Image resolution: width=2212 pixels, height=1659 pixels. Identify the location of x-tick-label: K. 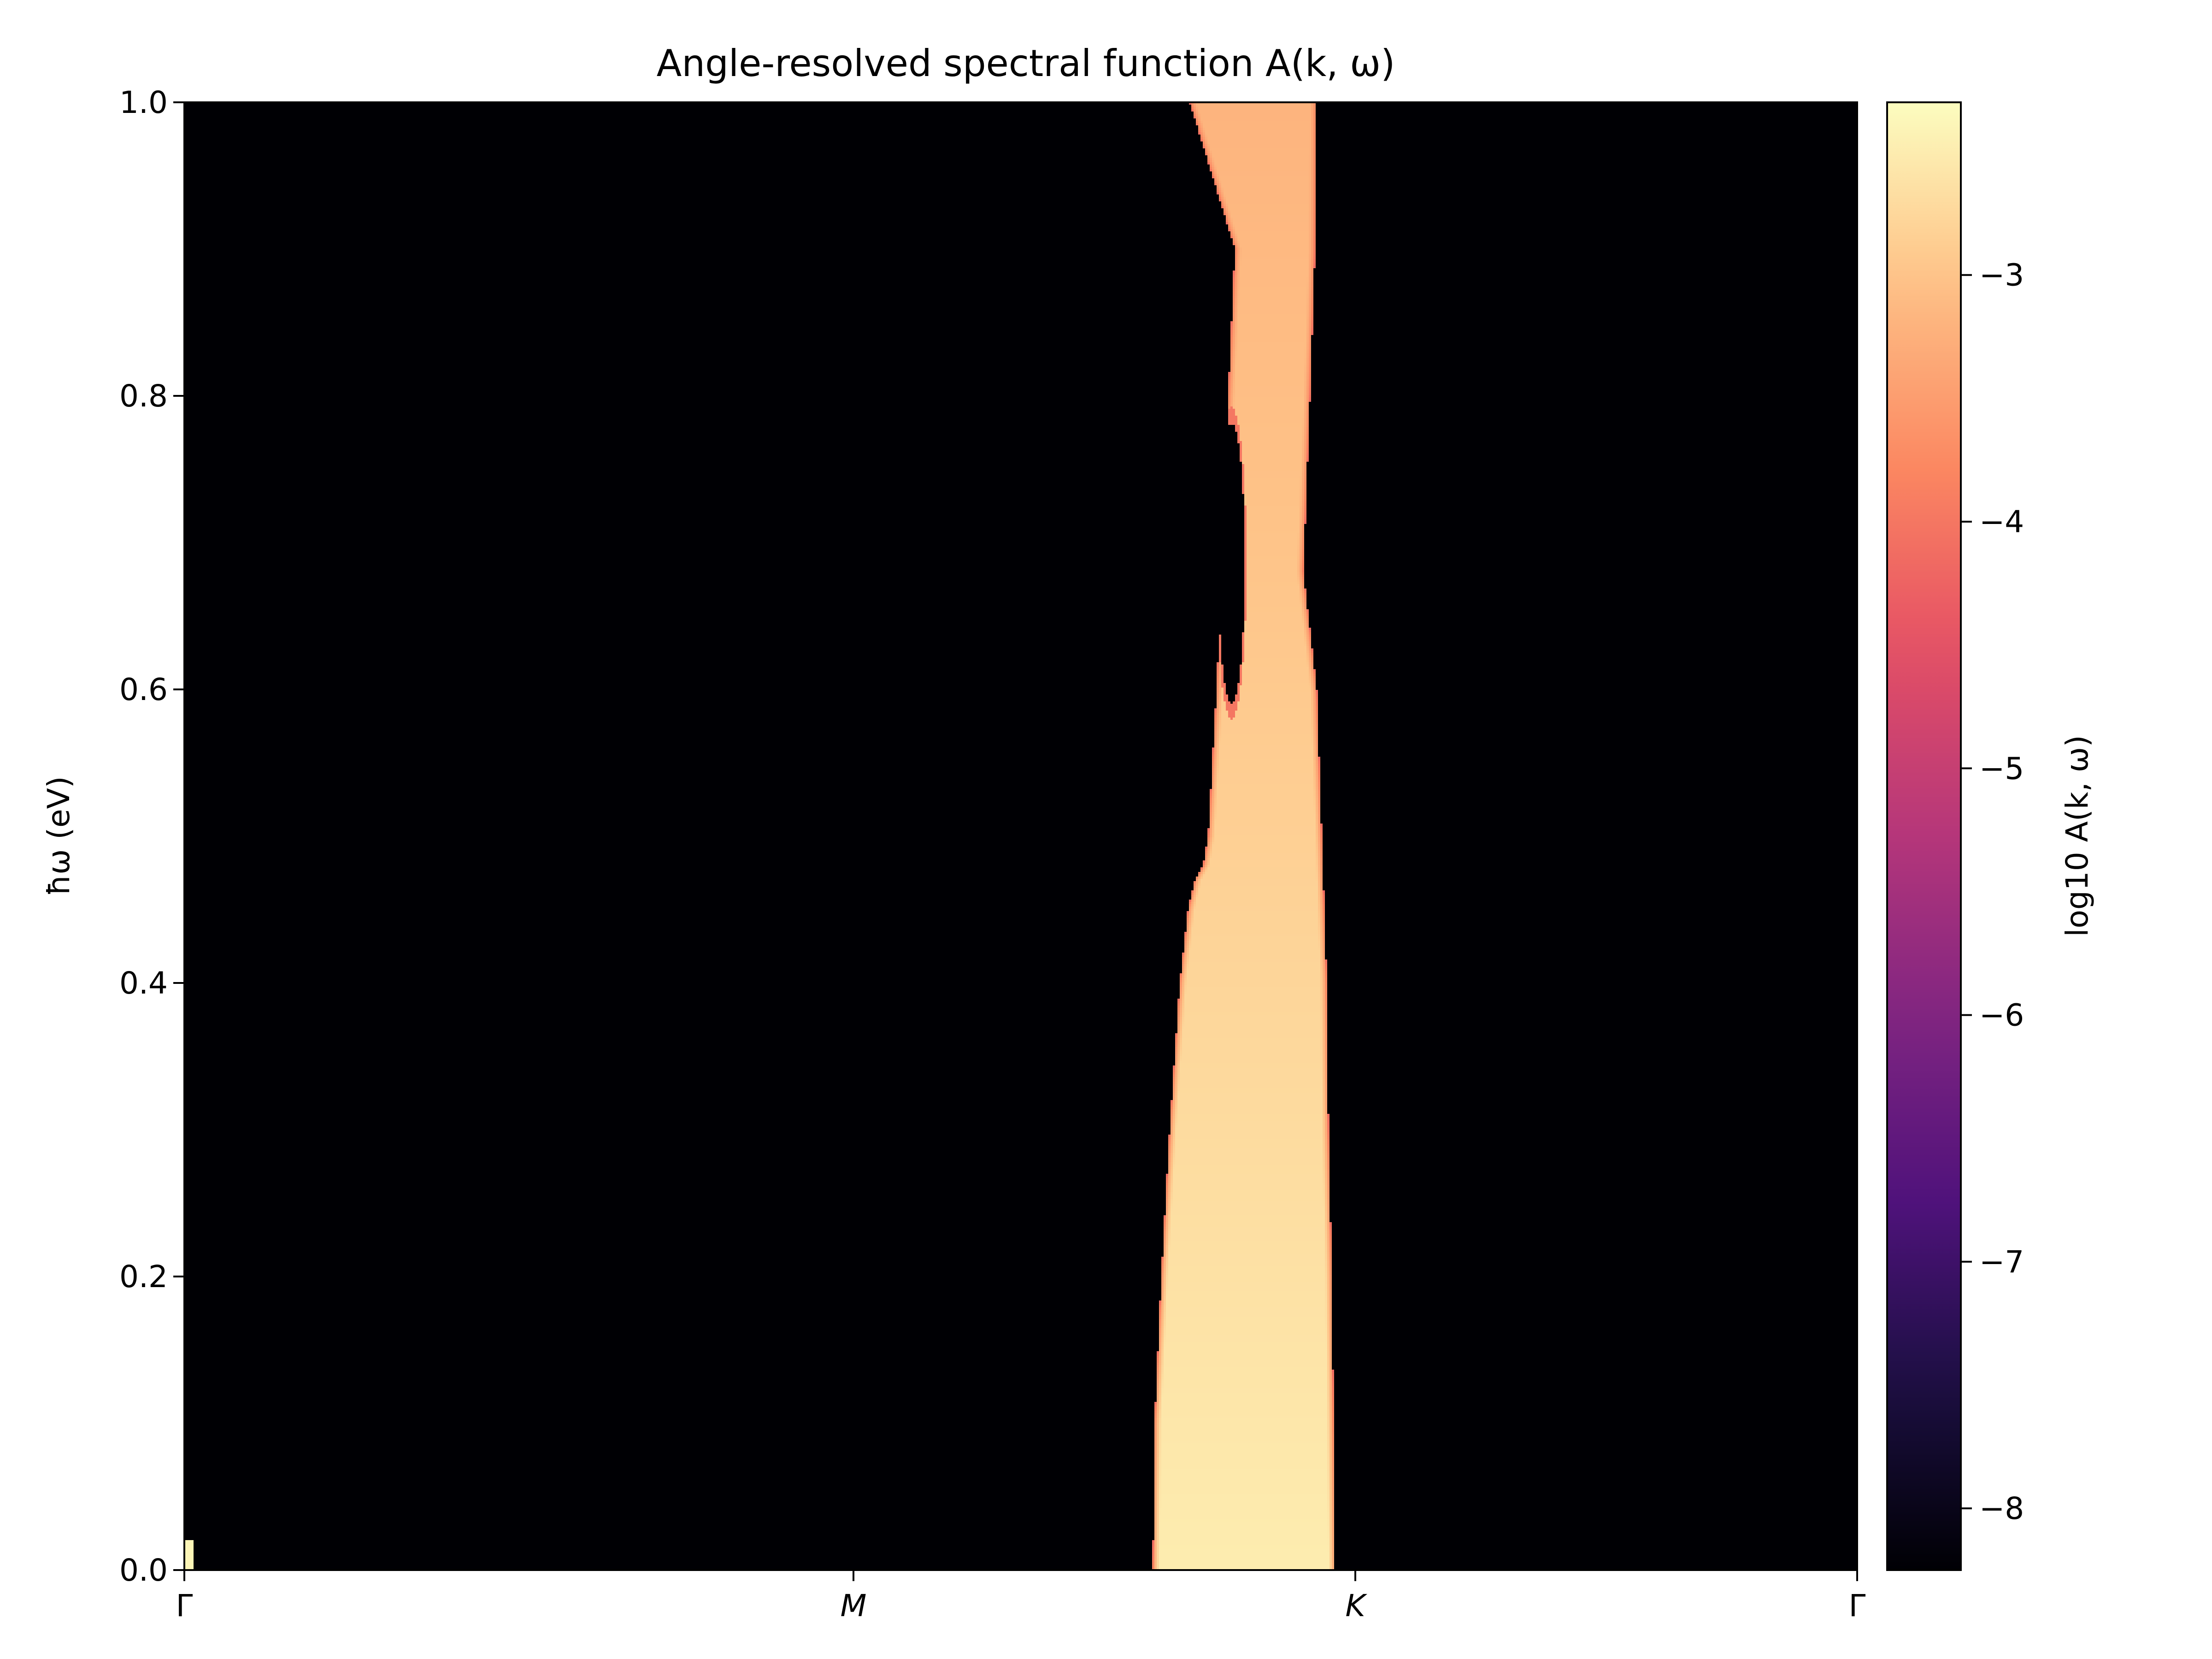
(1356, 1606).